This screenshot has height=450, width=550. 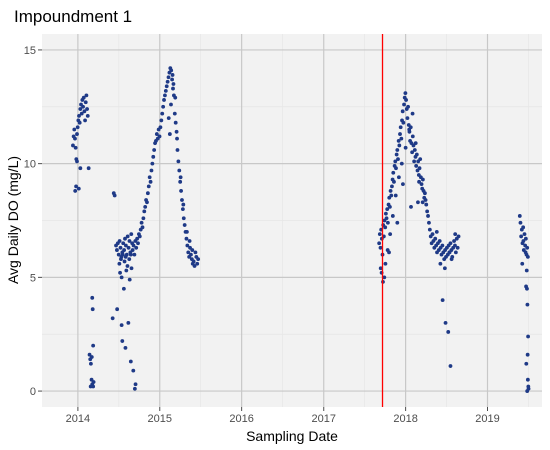 What do you see at coordinates (292, 436) in the screenshot?
I see `x-axis-label: Sampling Date` at bounding box center [292, 436].